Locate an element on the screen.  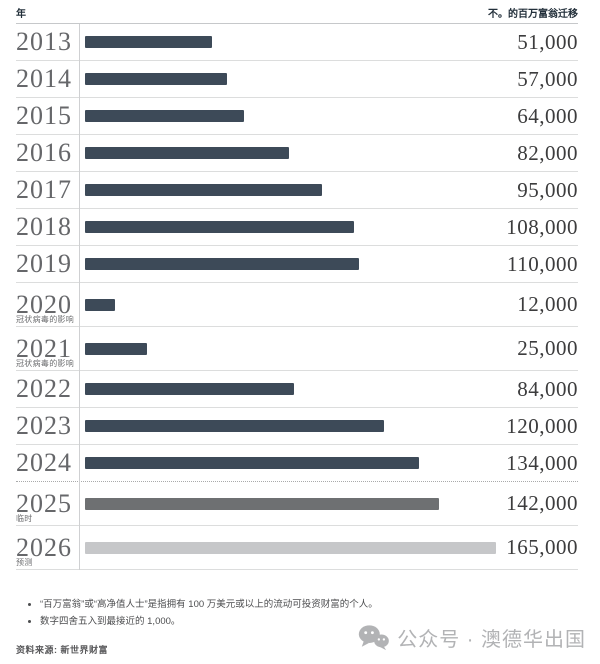
chart-row: 2021 冠状病毒的影响 25,000 is located at coordinates (297, 349).